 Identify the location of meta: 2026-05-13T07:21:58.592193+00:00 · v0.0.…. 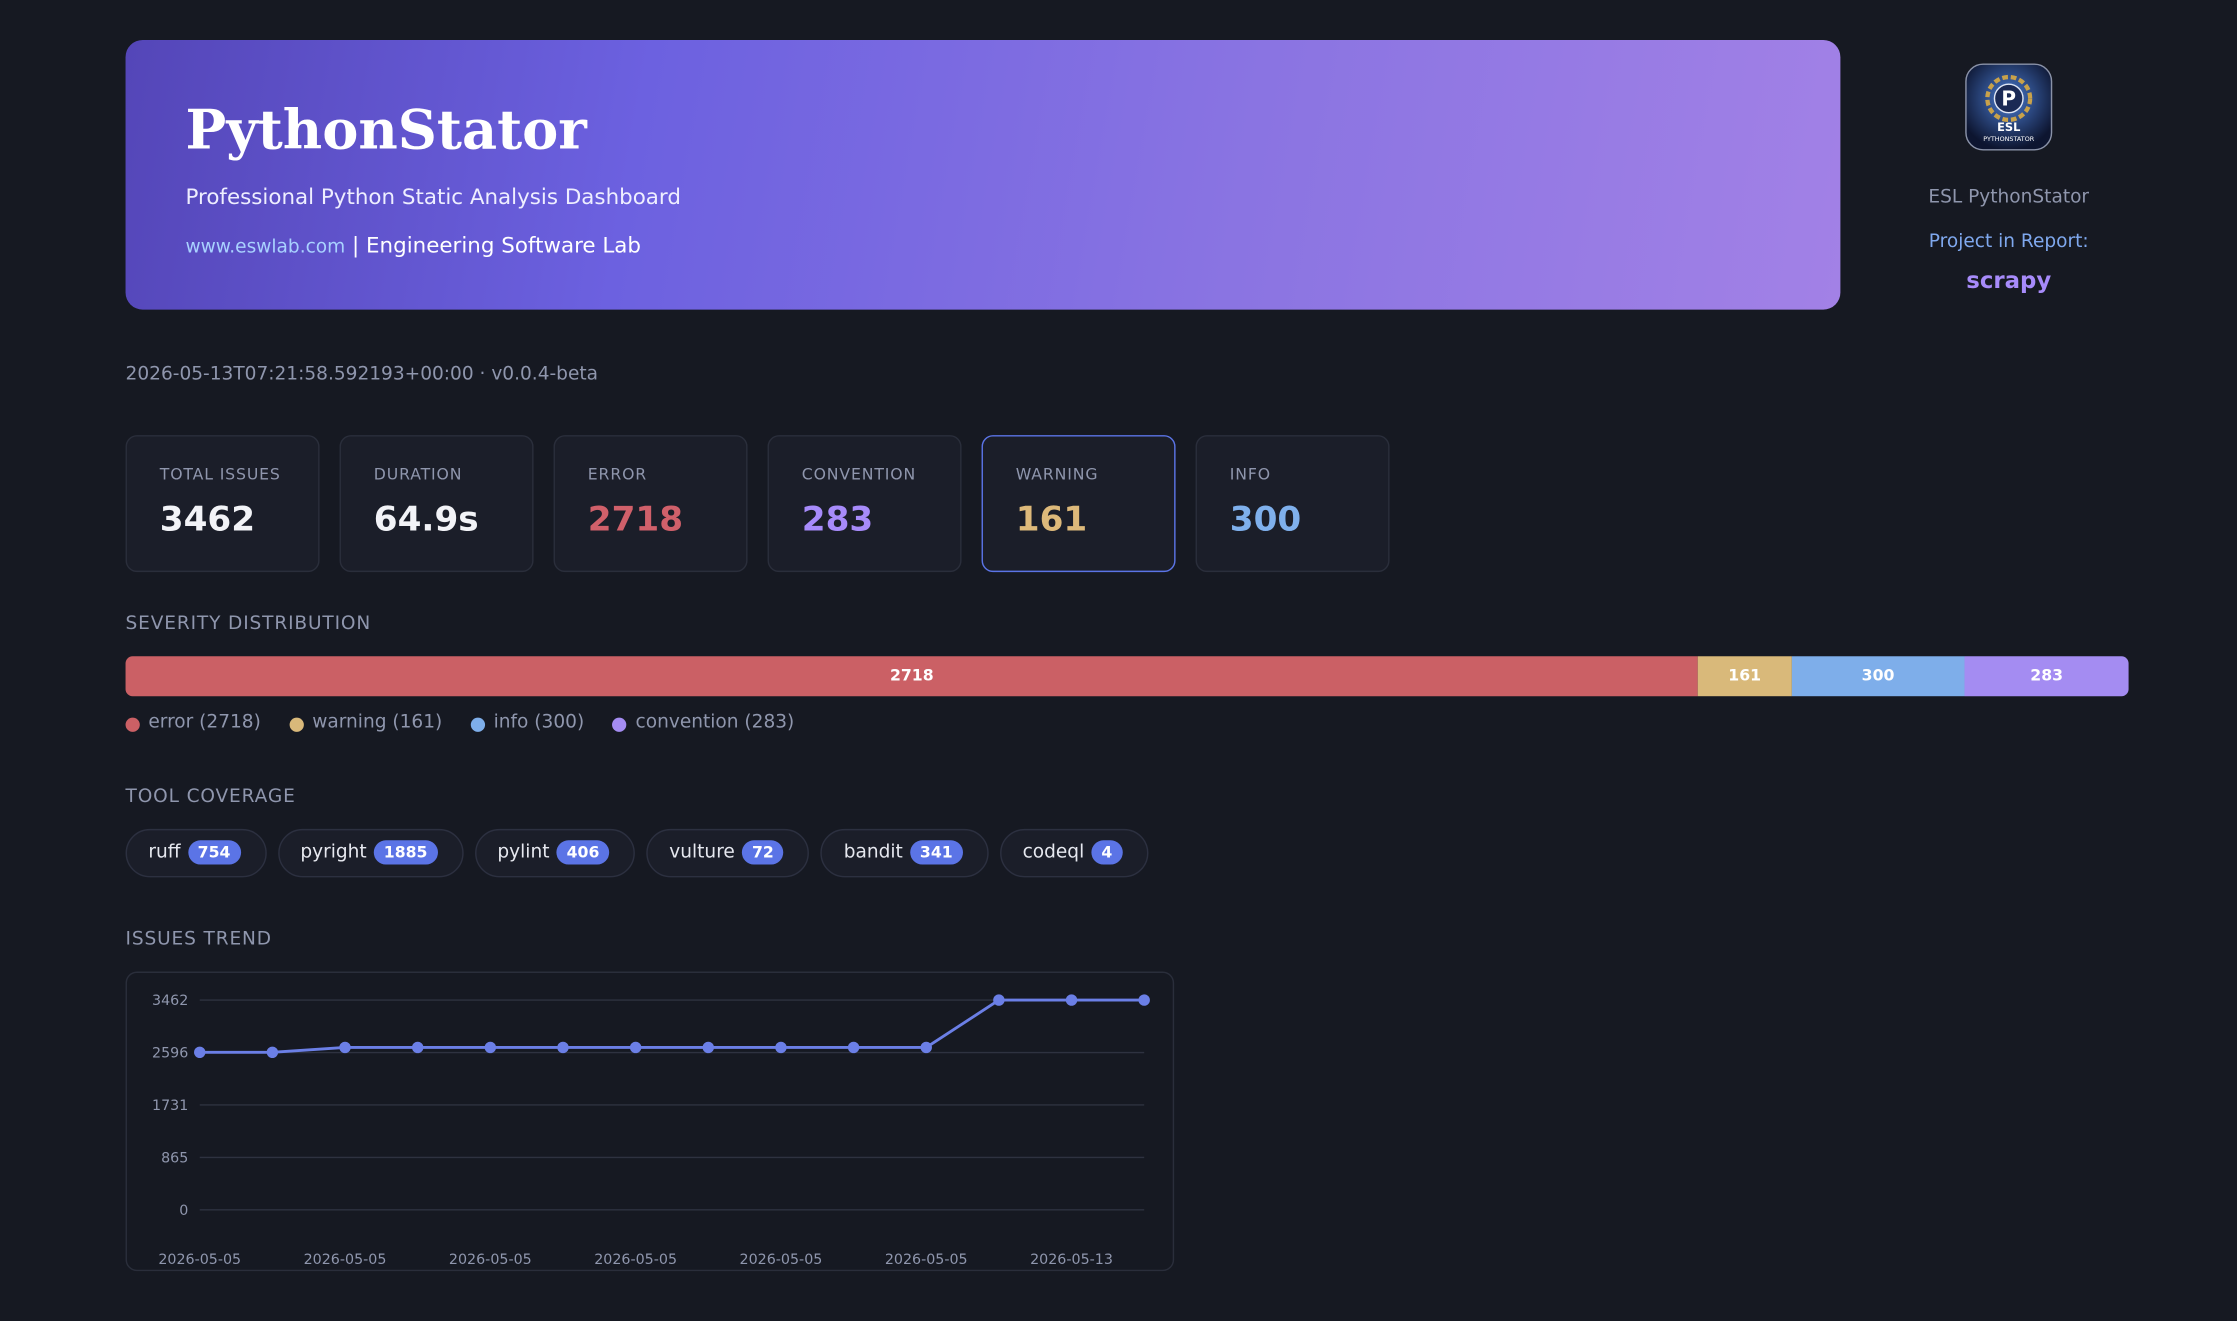
(362, 374).